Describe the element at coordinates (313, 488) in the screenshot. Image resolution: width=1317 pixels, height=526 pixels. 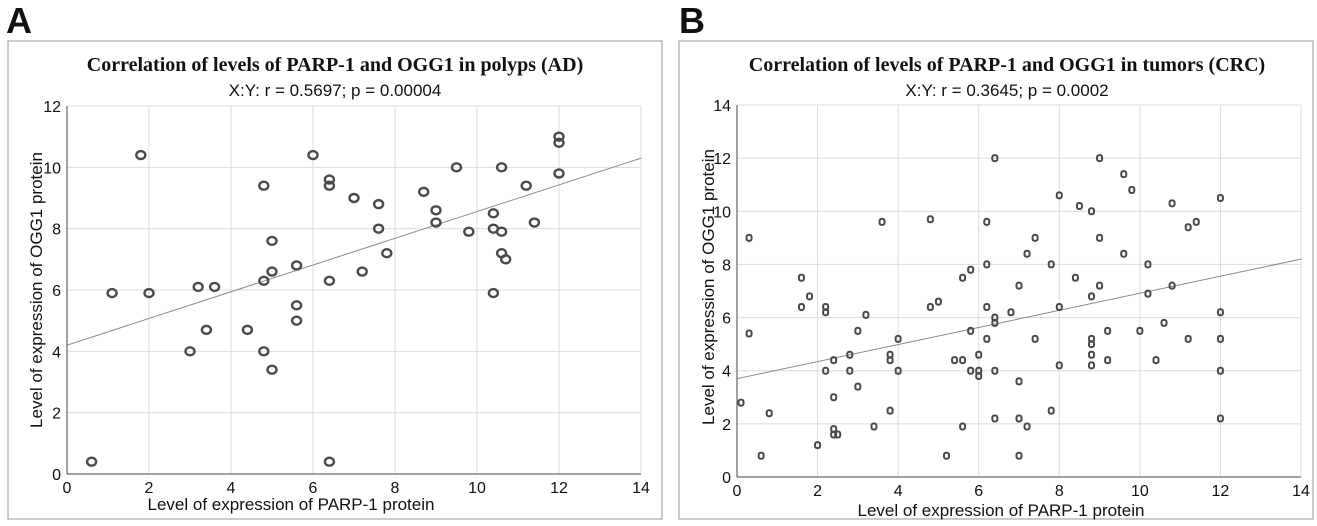
I see `chart-a-x-tick-label: 6` at that location.